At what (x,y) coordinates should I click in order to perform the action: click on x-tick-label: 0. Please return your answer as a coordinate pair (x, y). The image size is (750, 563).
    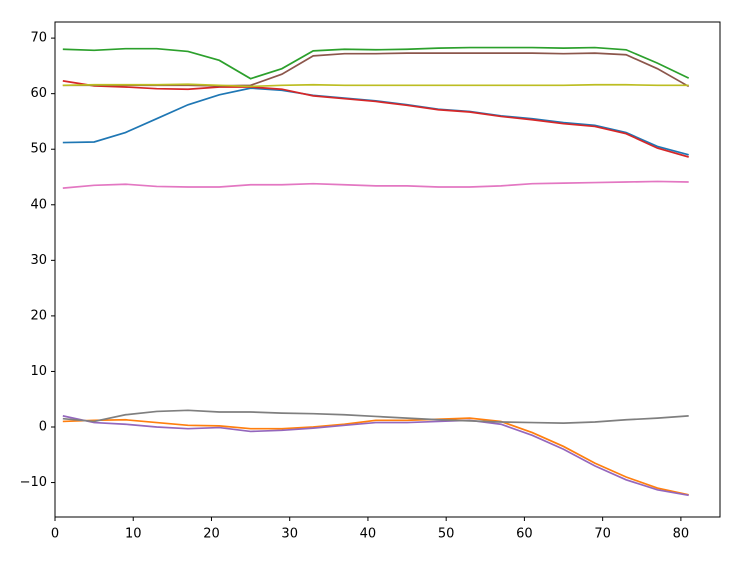
    Looking at the image, I should click on (55, 534).